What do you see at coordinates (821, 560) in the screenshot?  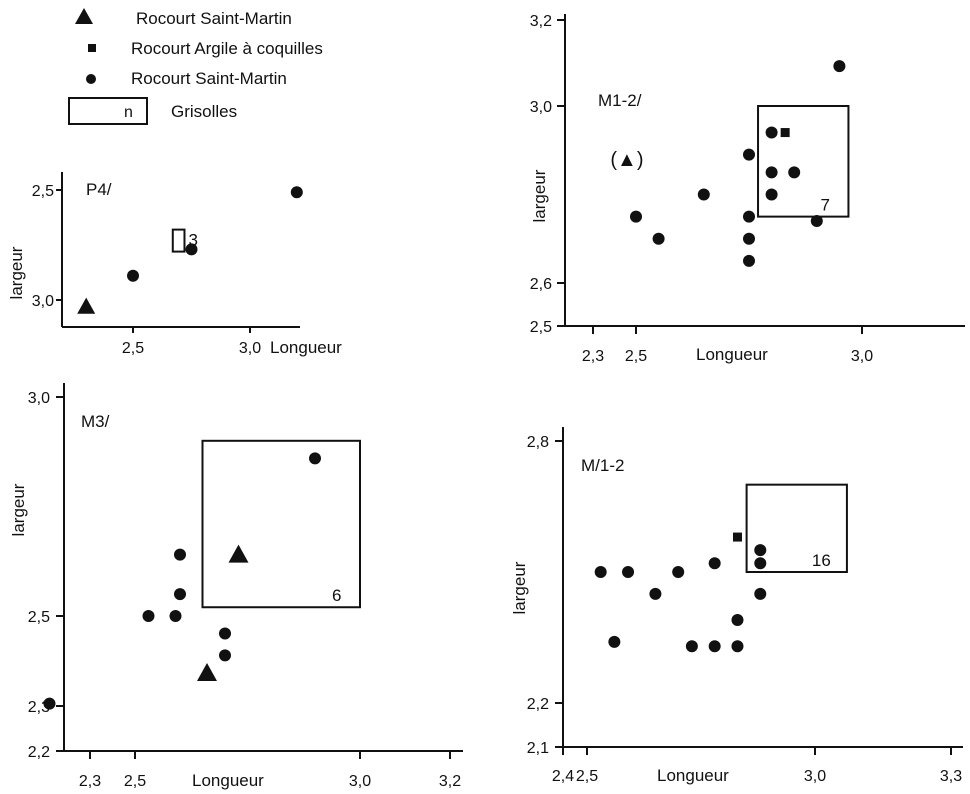 I see `grisolles-count: 16` at bounding box center [821, 560].